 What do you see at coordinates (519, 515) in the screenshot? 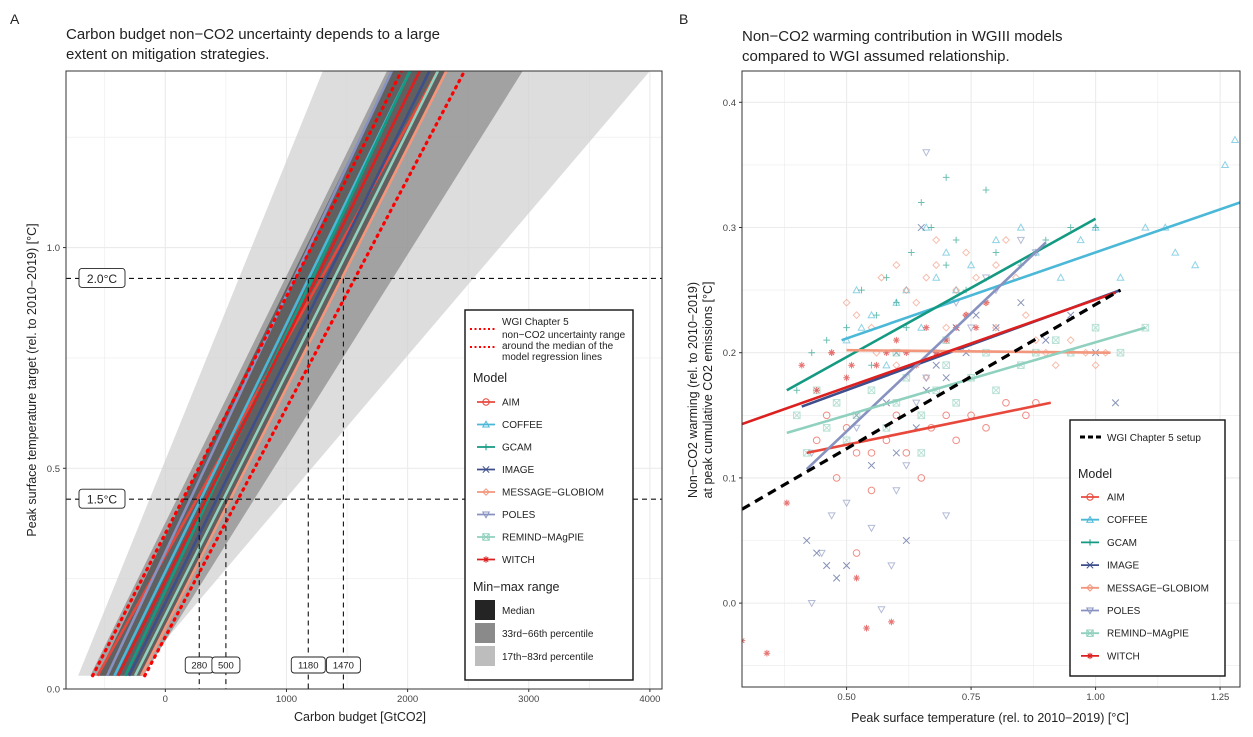
I see `panel-a-legend-label-5: POLES` at bounding box center [519, 515].